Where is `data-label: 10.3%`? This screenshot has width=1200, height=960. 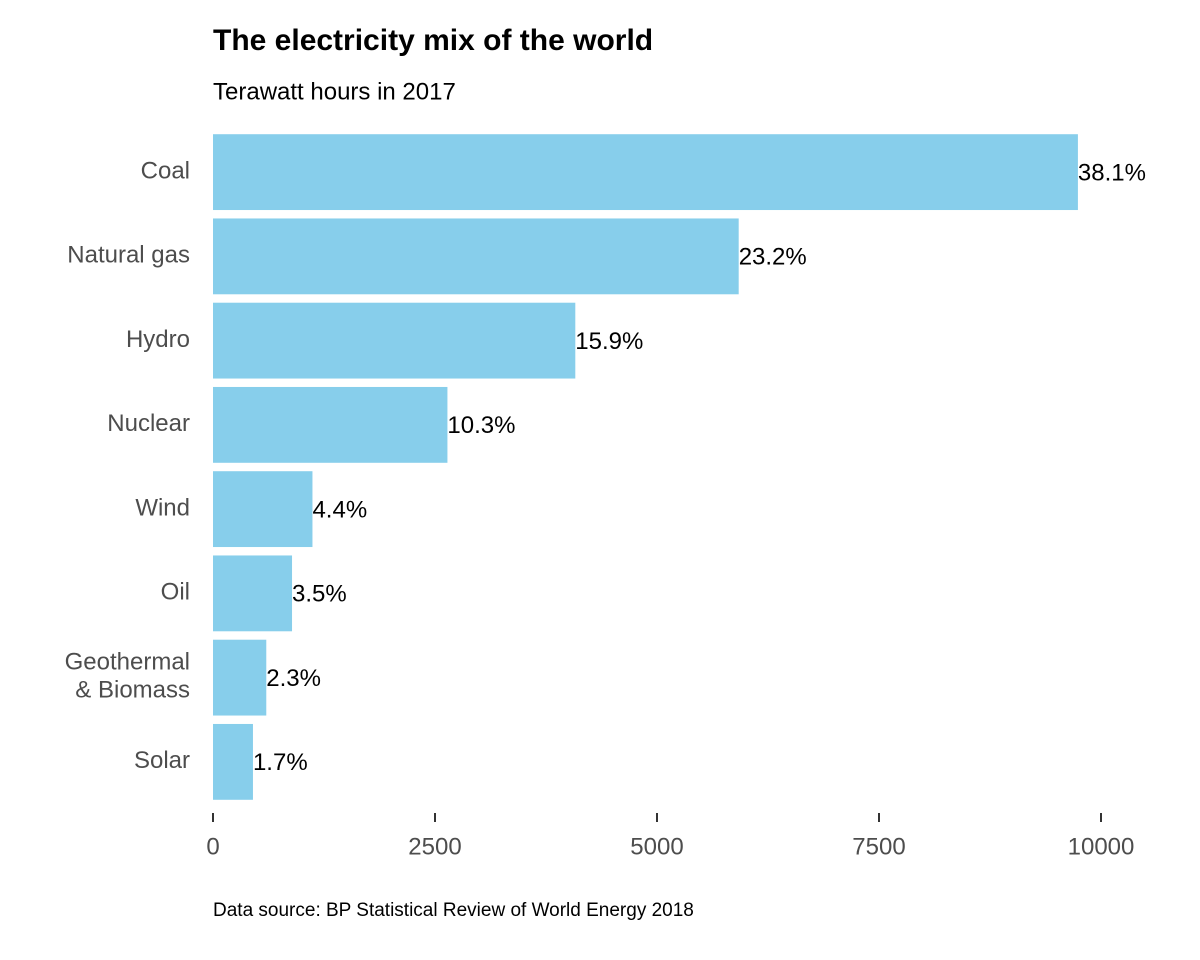 data-label: 10.3% is located at coordinates (481, 425).